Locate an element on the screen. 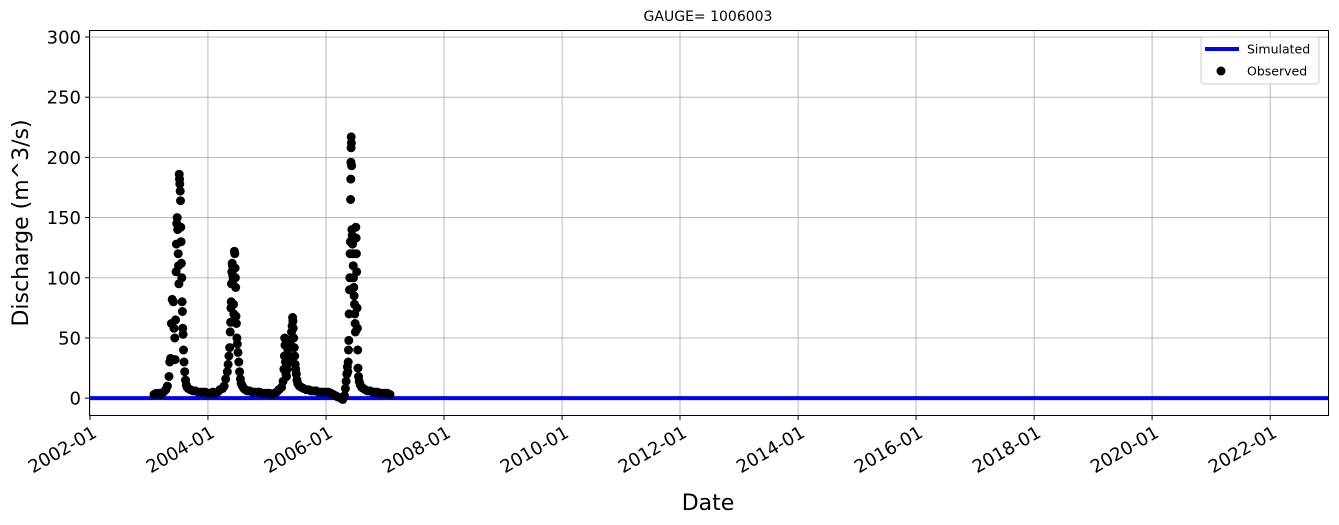  y-tick-label: 150 is located at coordinates (64, 218).